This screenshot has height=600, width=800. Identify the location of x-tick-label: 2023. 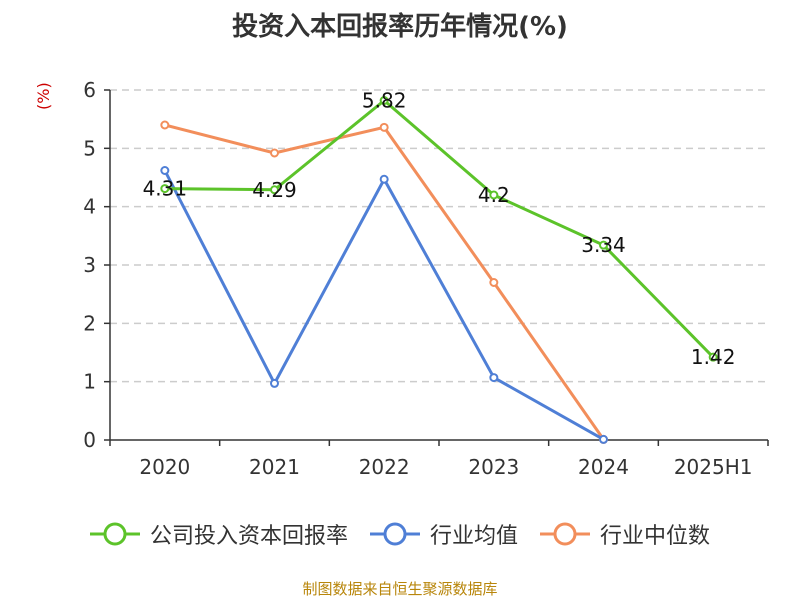
(493, 467).